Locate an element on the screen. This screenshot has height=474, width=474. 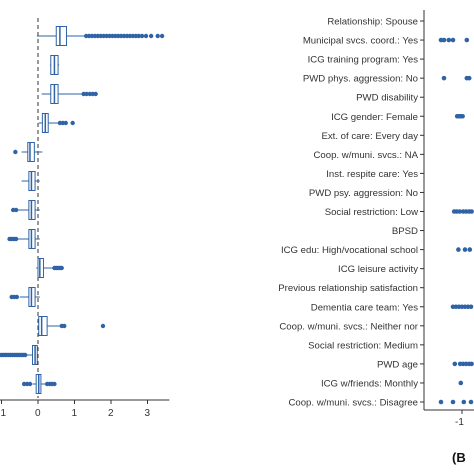
category-label: ICG gender: Female is located at coordinates (374, 117).